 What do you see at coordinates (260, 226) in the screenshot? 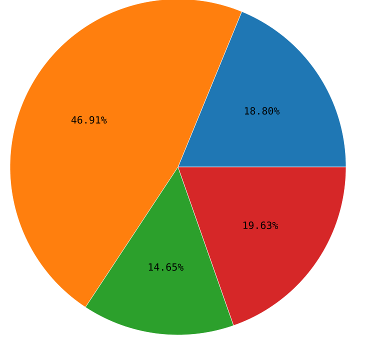
I see `data-label: 19.63%` at bounding box center [260, 226].